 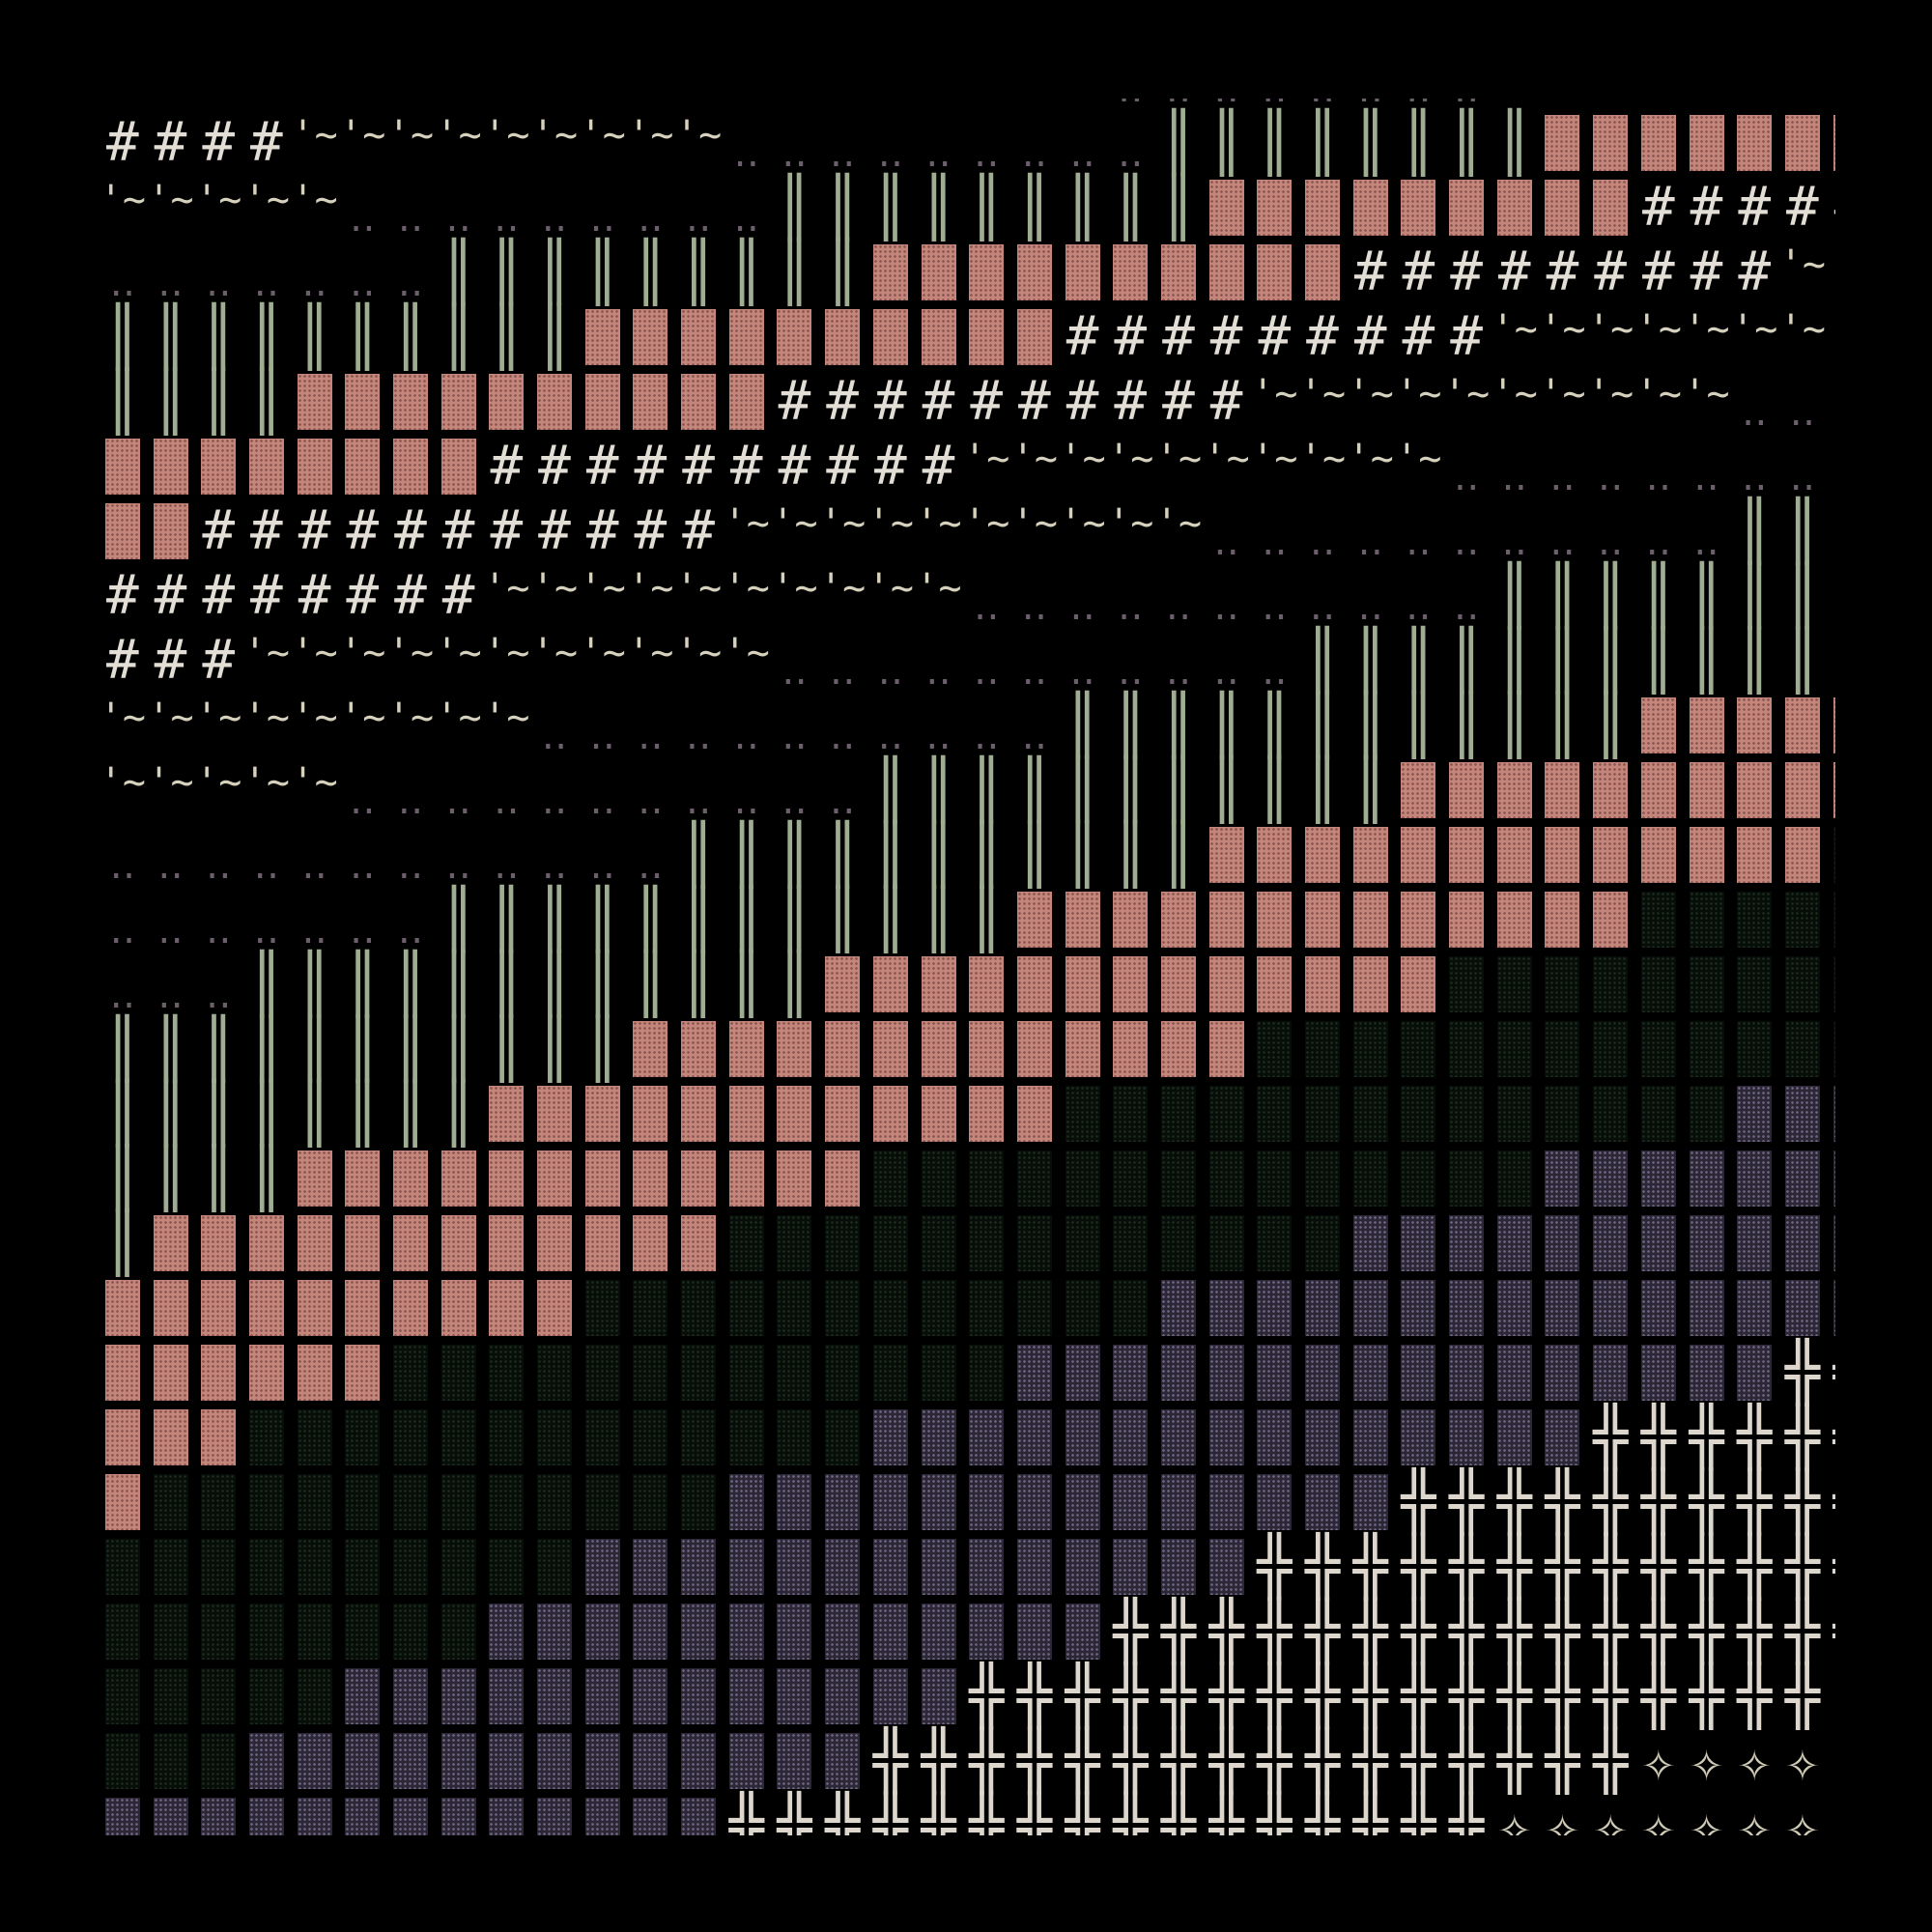 I want to click on art-row: # # # # '~ '~ '~ '~ '~ '~ '~ '~ '~ ‥ ‥ ‥ ‥ ‥ ‥ ‥ ‥ ‥ ║ ║ ║ ║ ║ ║ ║ ║, so click(x=967, y=142).